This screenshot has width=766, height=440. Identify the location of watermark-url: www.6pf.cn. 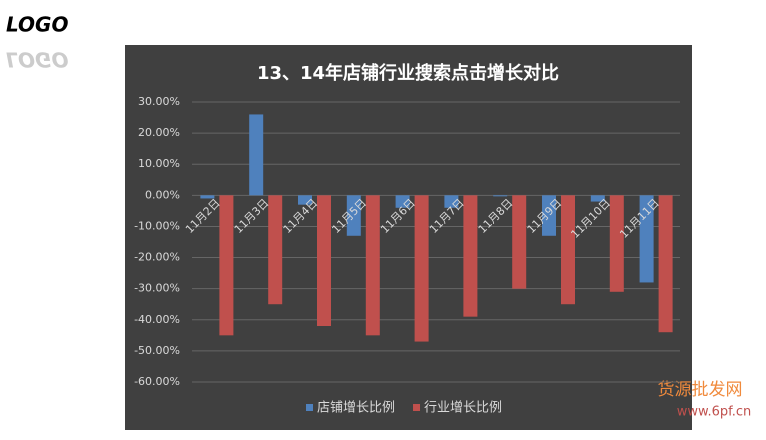
(714, 412).